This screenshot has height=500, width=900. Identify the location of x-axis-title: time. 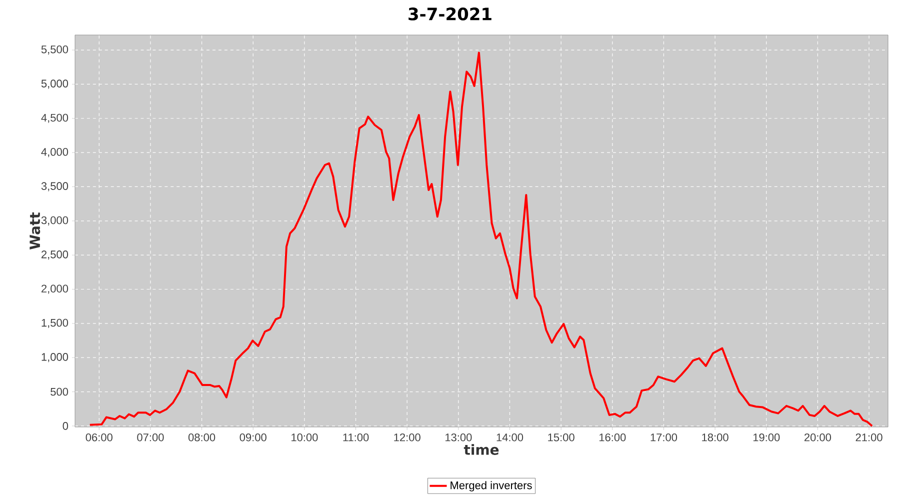
(481, 449).